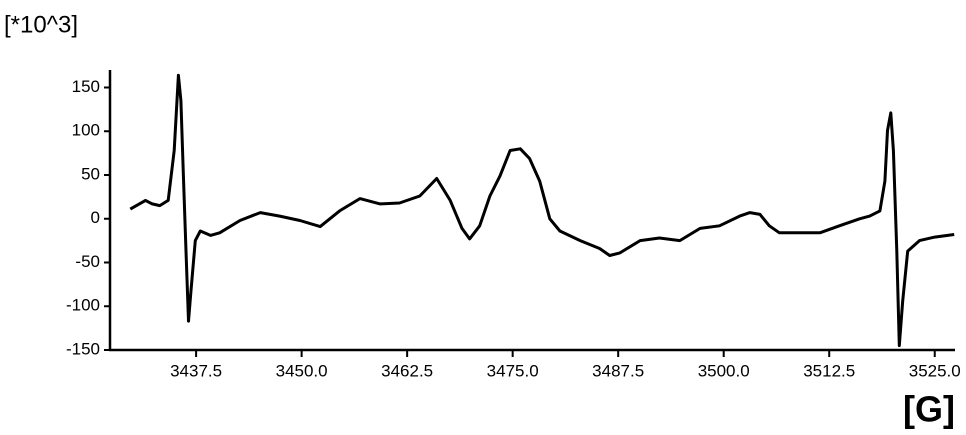 The image size is (966, 435). I want to click on y-axis-label: [*10^3], so click(41, 24).